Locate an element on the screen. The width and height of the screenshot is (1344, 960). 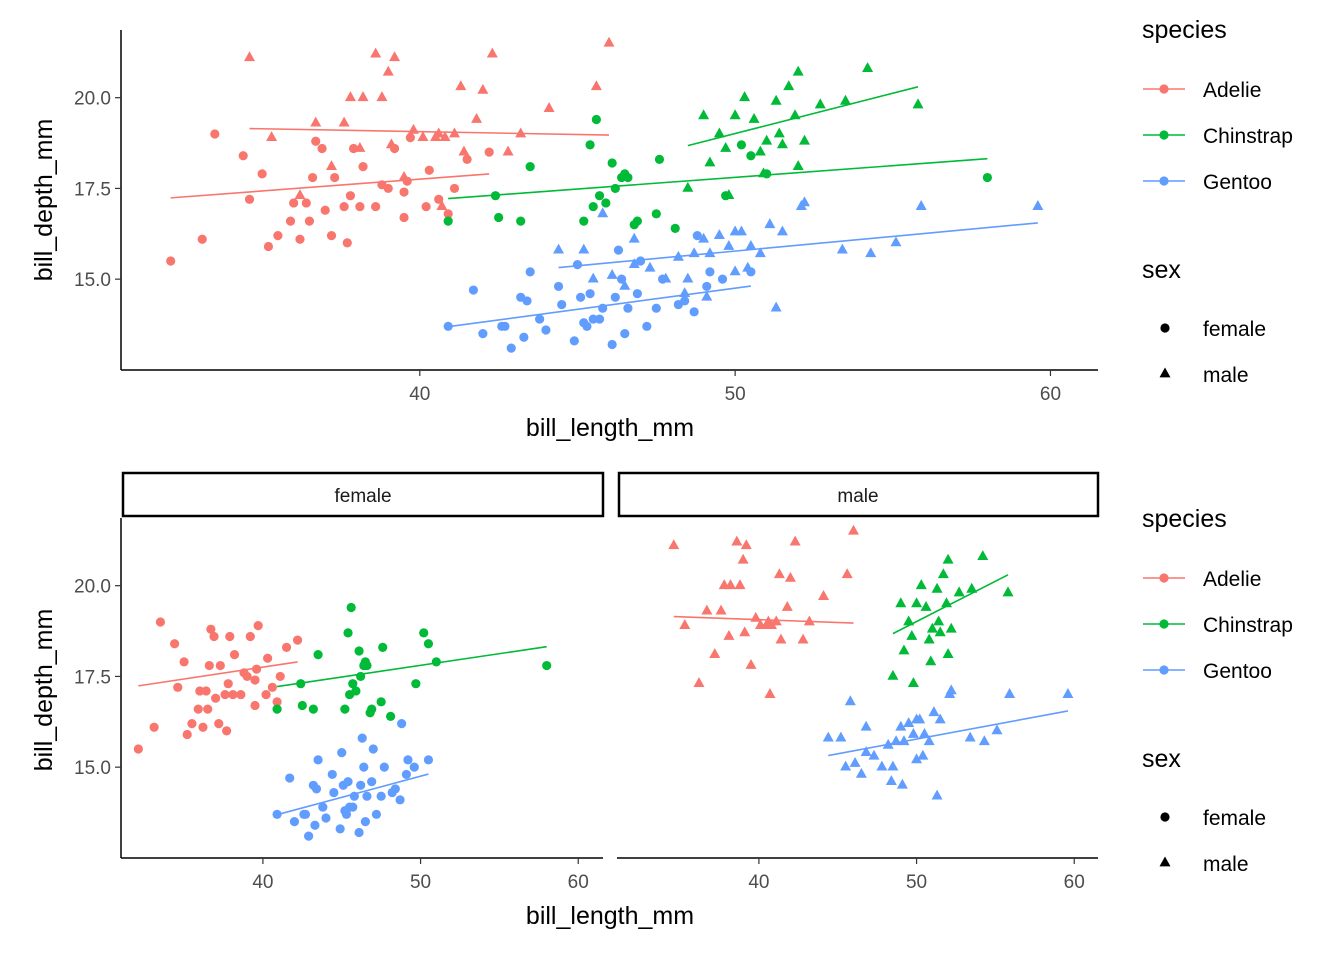
bottom-legend-label-female: female is located at coordinates (1234, 818).